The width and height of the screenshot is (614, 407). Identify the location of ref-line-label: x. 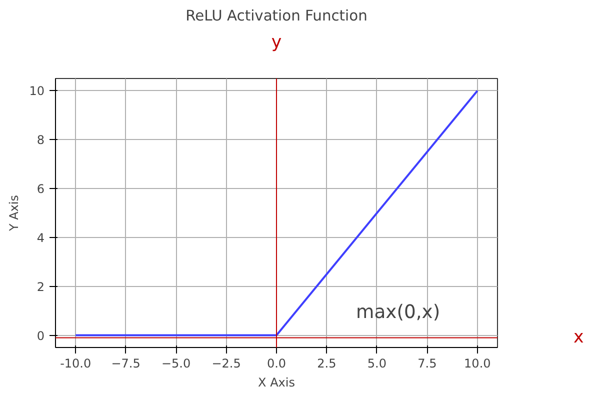
(579, 338).